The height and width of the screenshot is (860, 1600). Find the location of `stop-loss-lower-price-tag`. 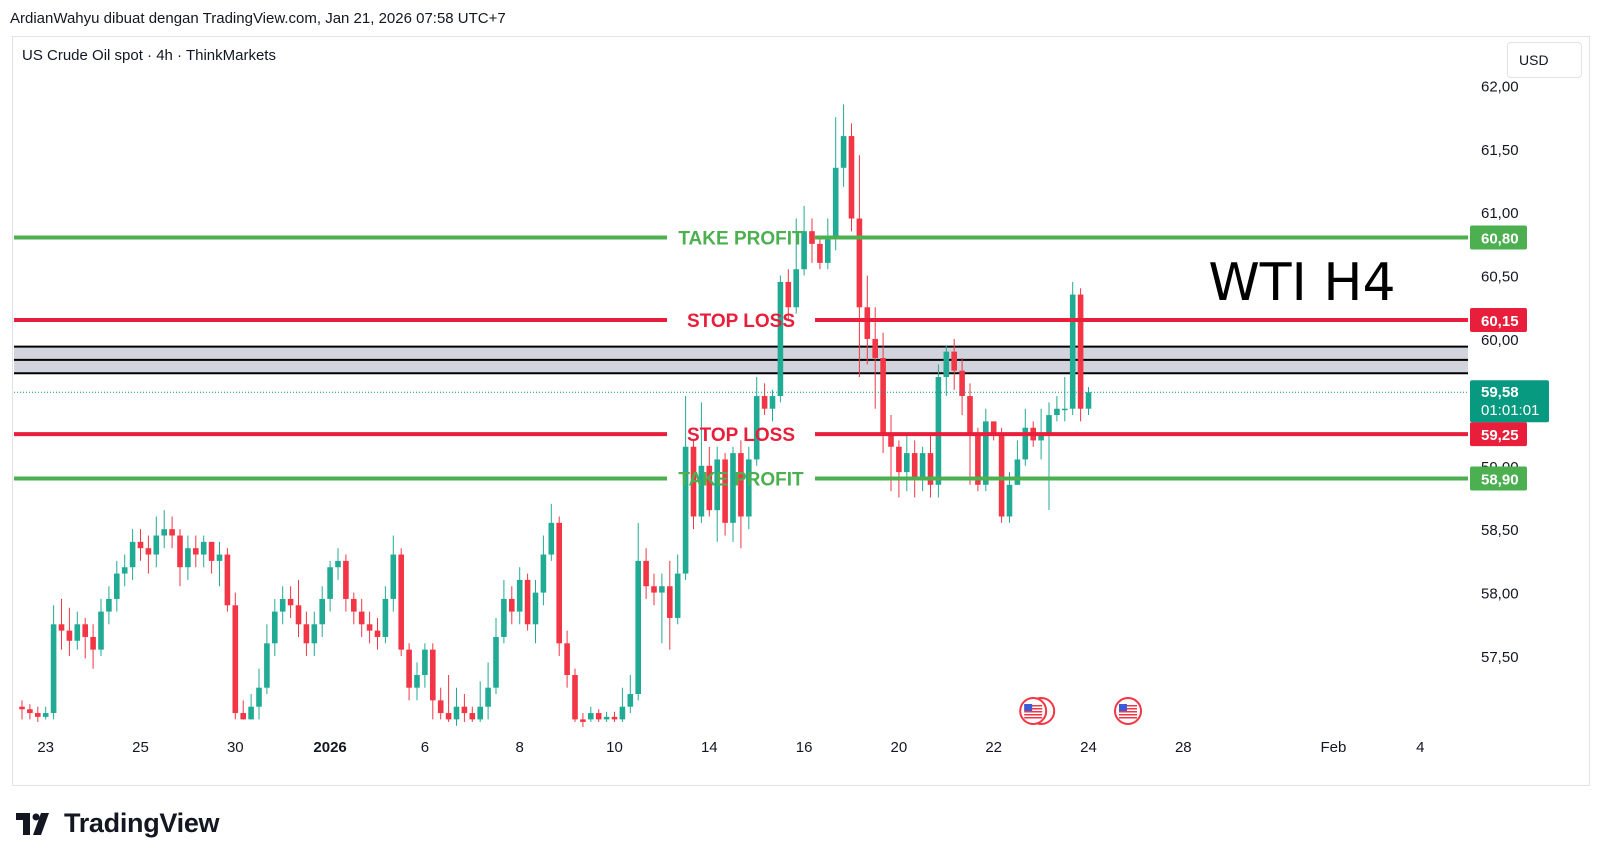

stop-loss-lower-price-tag is located at coordinates (1498, 434).